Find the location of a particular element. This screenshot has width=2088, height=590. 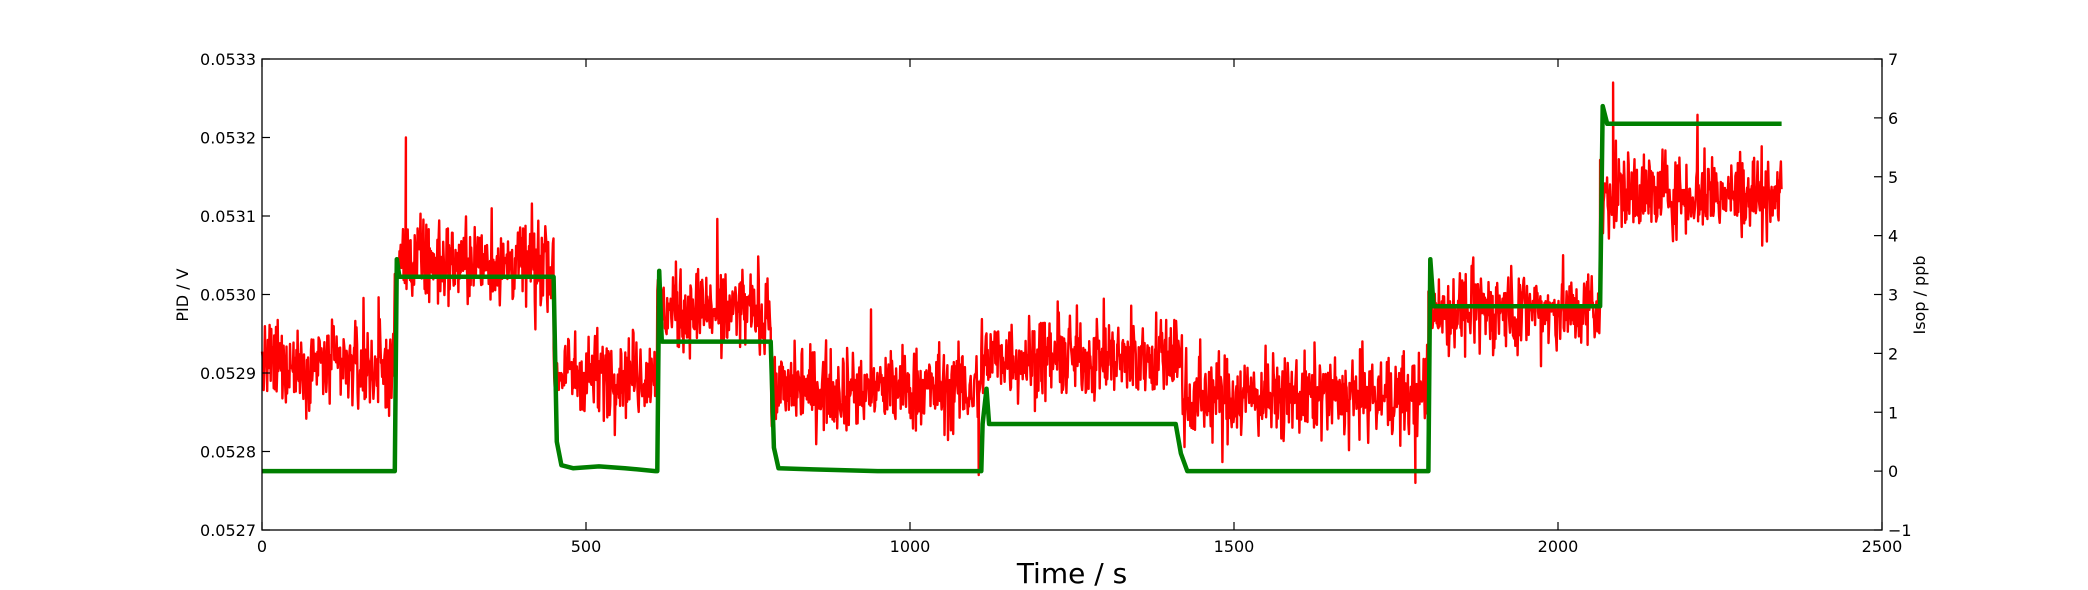

y-tick-label-left: 0.0530 is located at coordinates (228, 295).